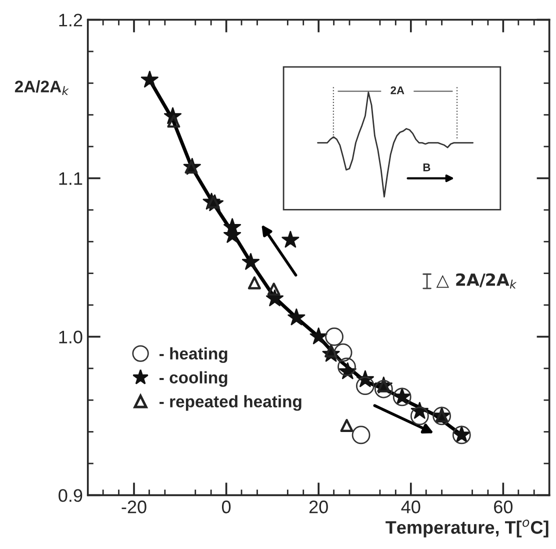 Image resolution: width=556 pixels, height=549 pixels. I want to click on annotation: 2A, so click(397, 90).